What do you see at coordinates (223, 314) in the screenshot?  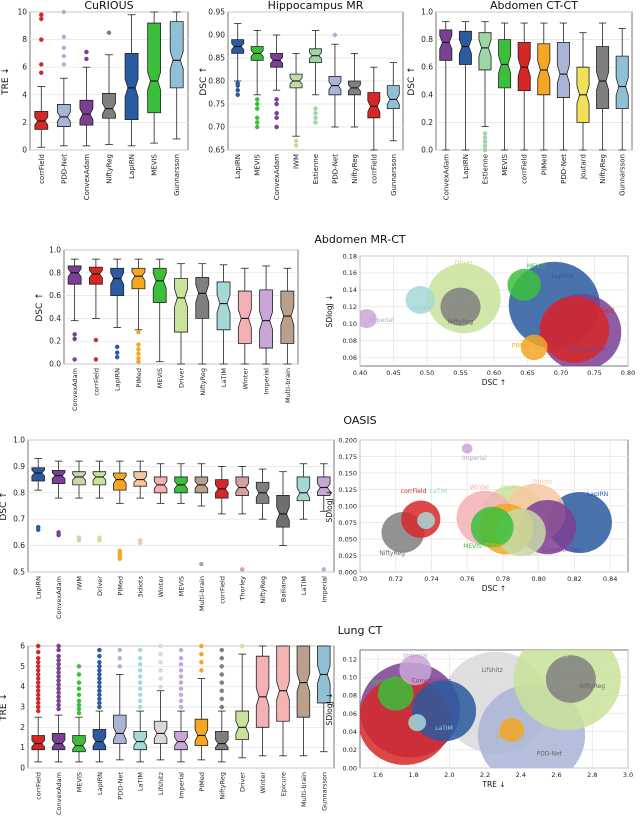 I see `box-latim` at bounding box center [223, 314].